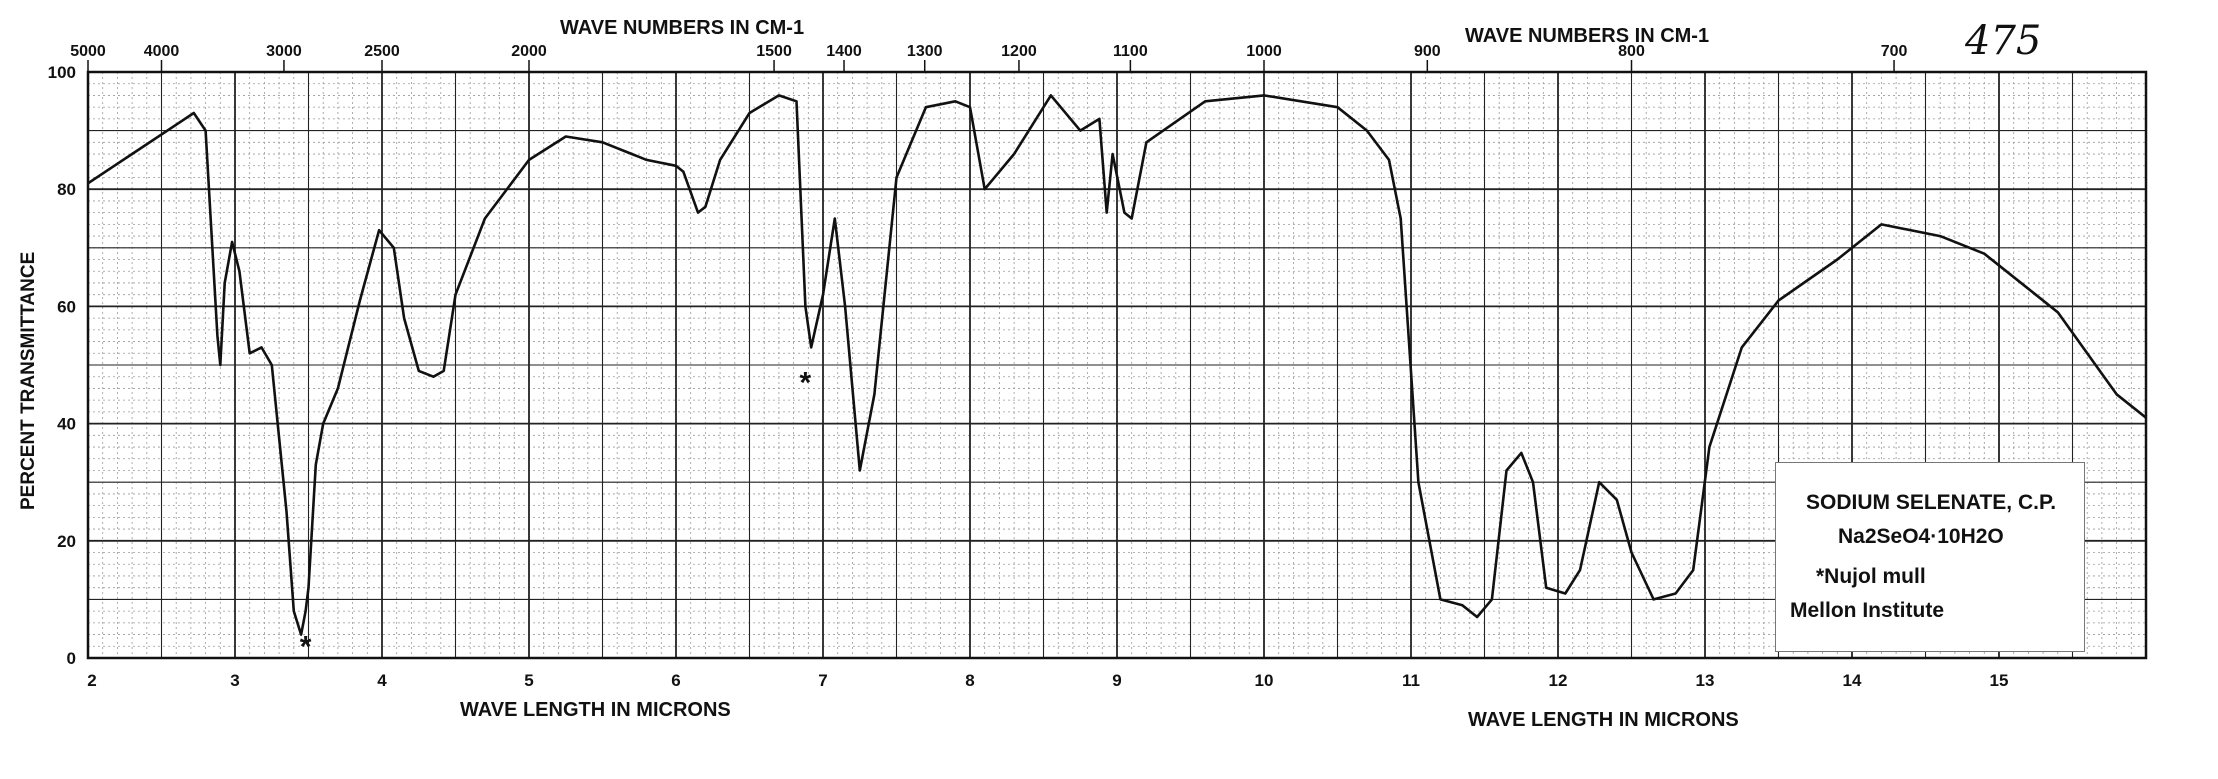 This screenshot has width=2218, height=779. I want to click on top-tick-label: 1400, so click(844, 51).